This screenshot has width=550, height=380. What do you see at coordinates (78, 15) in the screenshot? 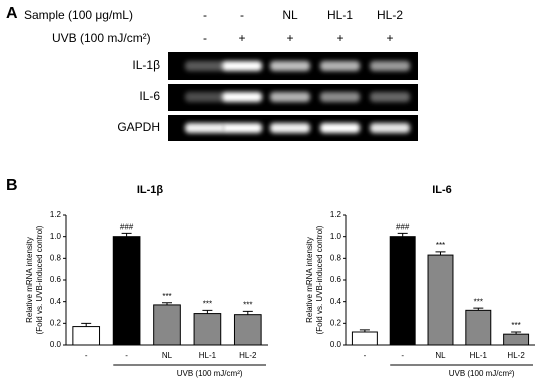
I see `sample-label: Sample (100 μg/mL)` at bounding box center [78, 15].